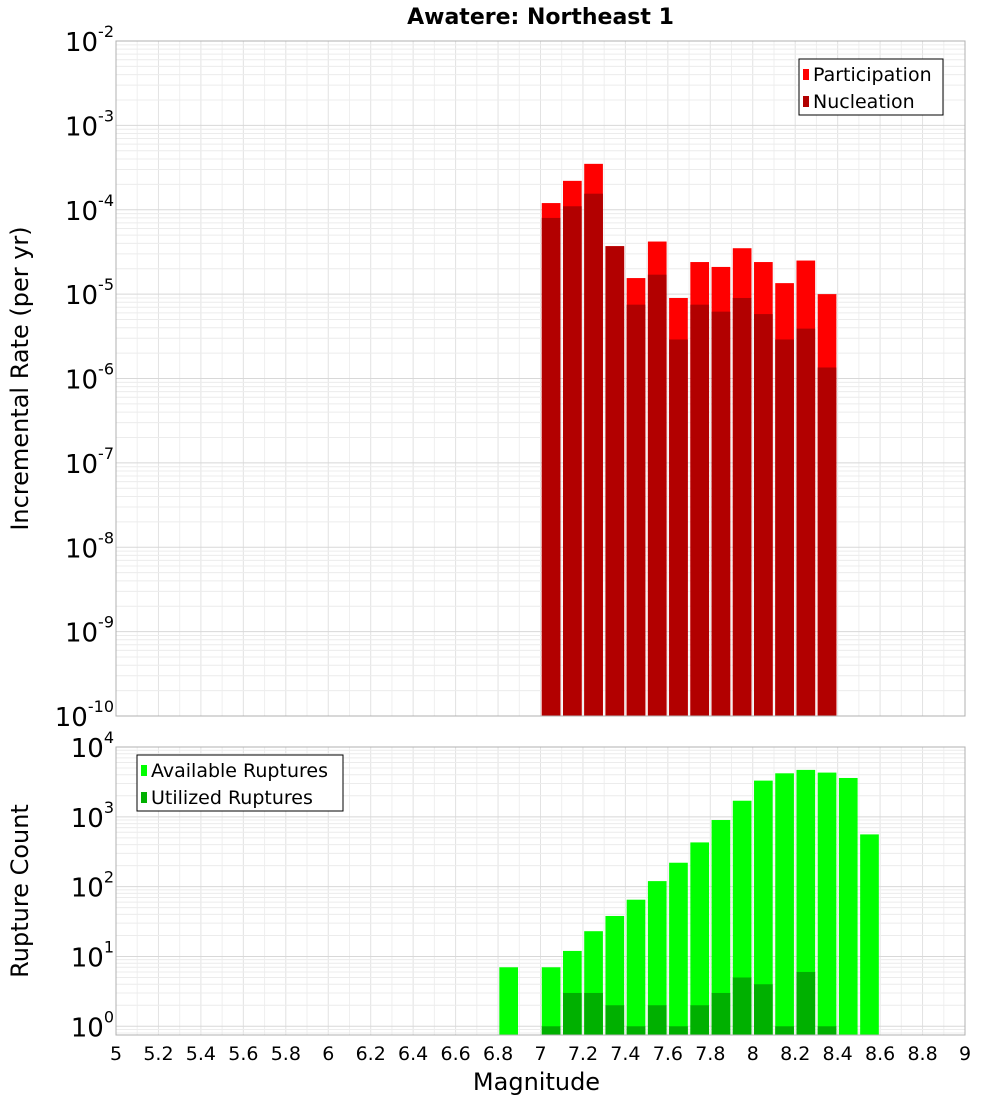 This screenshot has height=1104, width=1000. What do you see at coordinates (583, 1054) in the screenshot?
I see `x-tick-label: 7.2` at bounding box center [583, 1054].